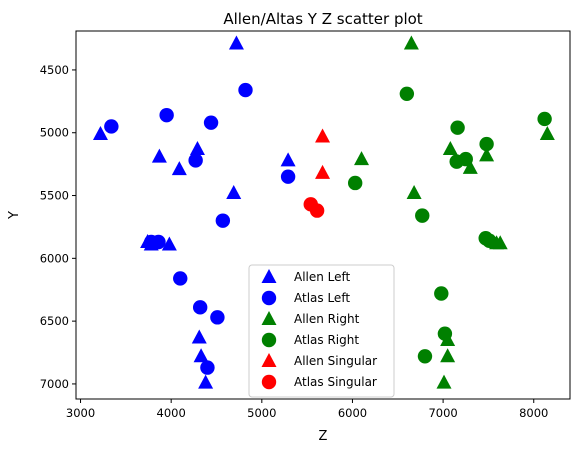 The height and width of the screenshot is (455, 580). What do you see at coordinates (54, 258) in the screenshot?
I see `y-tick-label: 6000` at bounding box center [54, 258].